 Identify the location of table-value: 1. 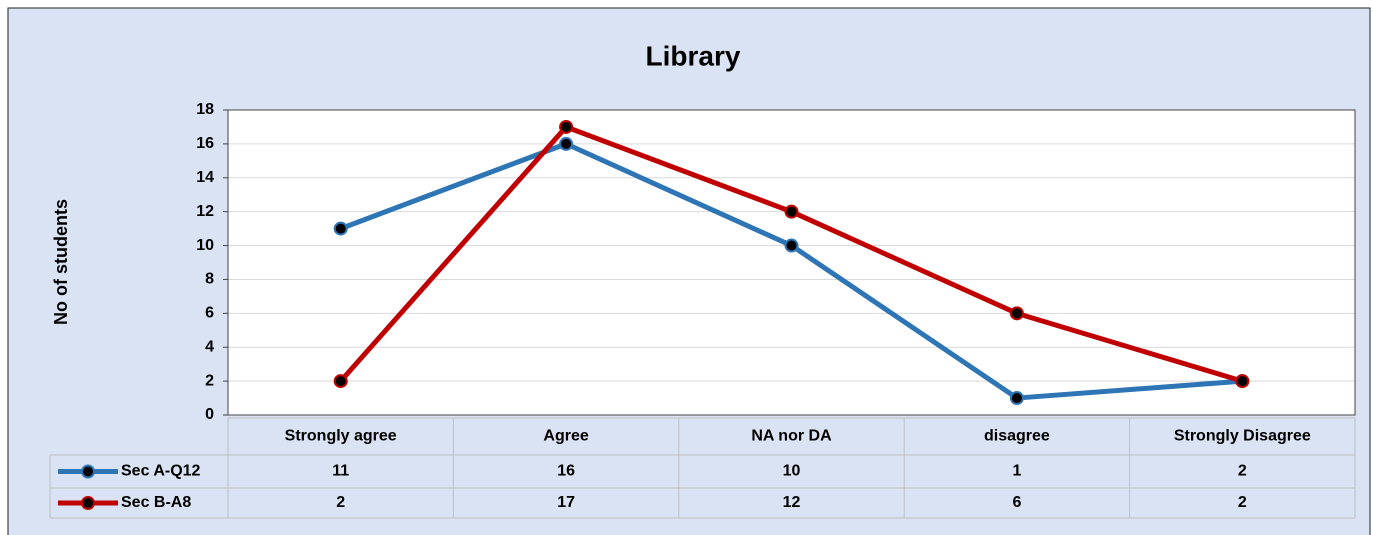
(1016, 471).